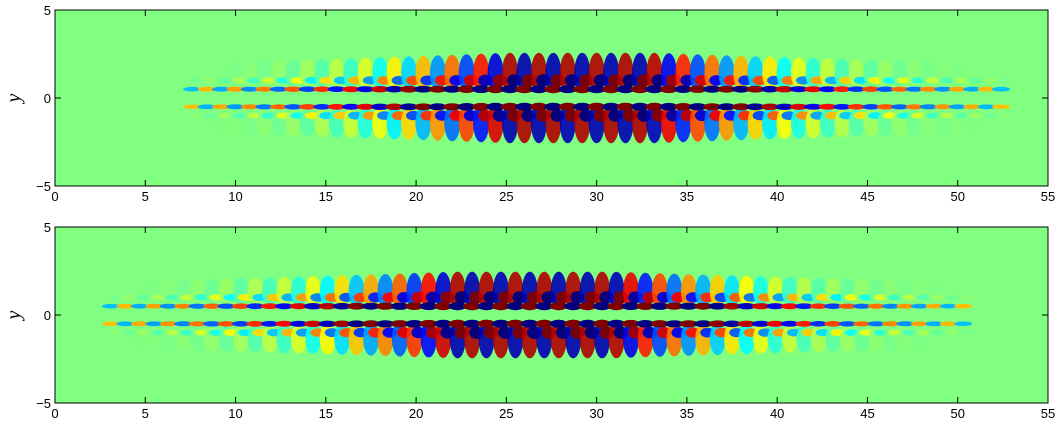 The width and height of the screenshot is (1058, 432). What do you see at coordinates (47, 227) in the screenshot?
I see `y-tick-label: 5` at bounding box center [47, 227].